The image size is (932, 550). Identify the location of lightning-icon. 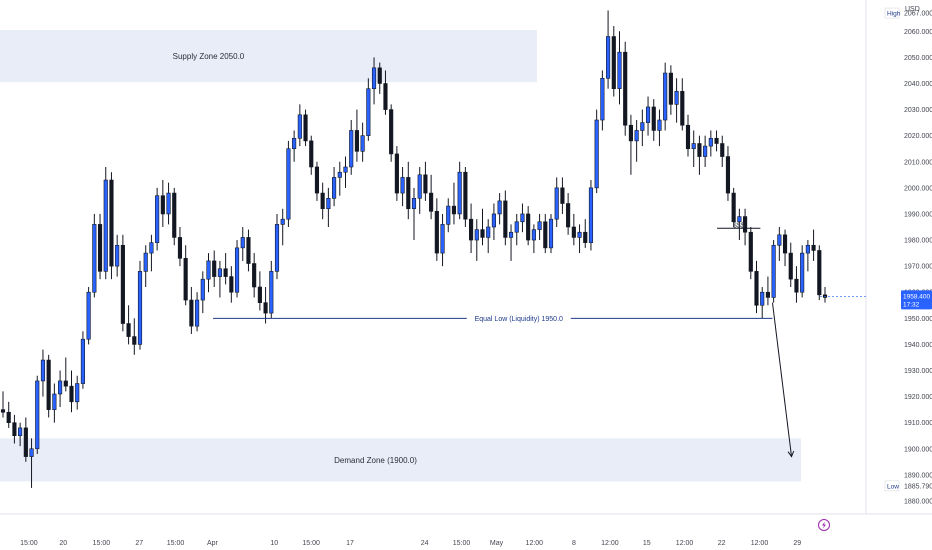
(824, 525).